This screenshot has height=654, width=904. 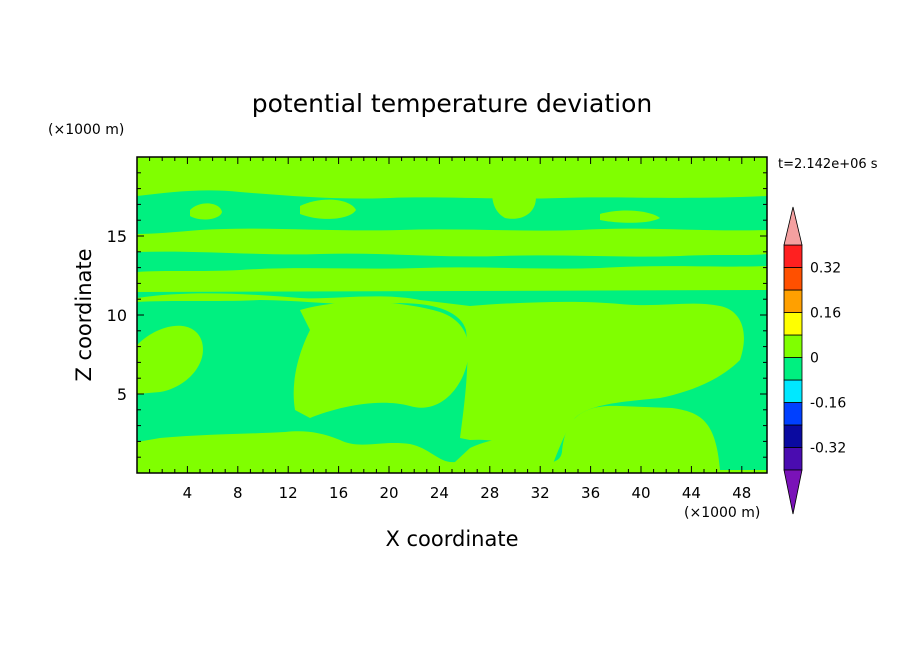 I want to click on y-tick-label: 5, so click(x=122, y=394).